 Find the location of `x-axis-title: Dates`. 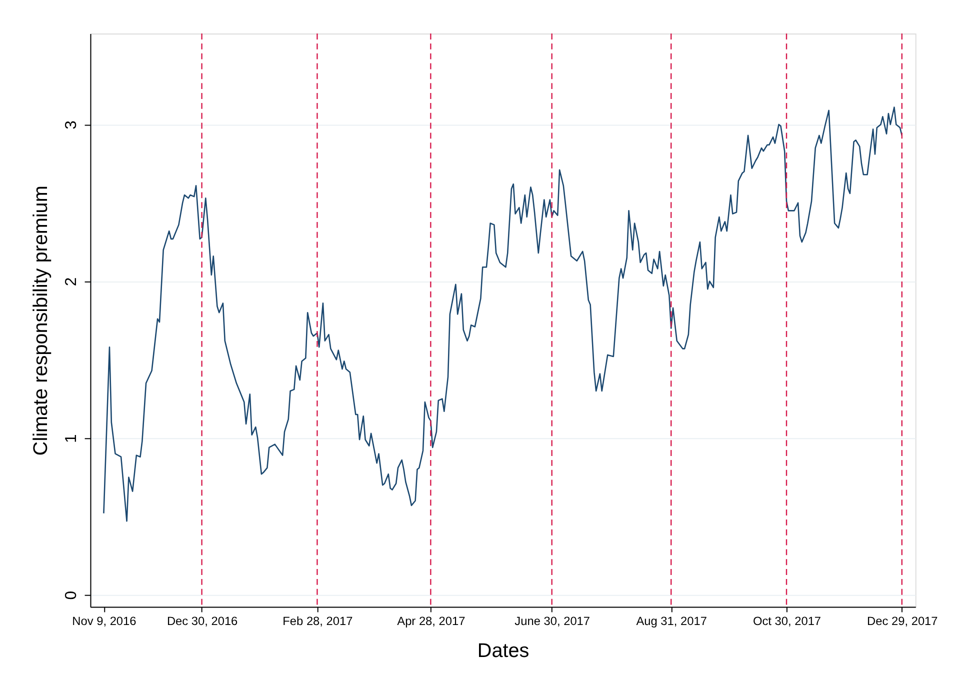

x-axis-title: Dates is located at coordinates (503, 651).